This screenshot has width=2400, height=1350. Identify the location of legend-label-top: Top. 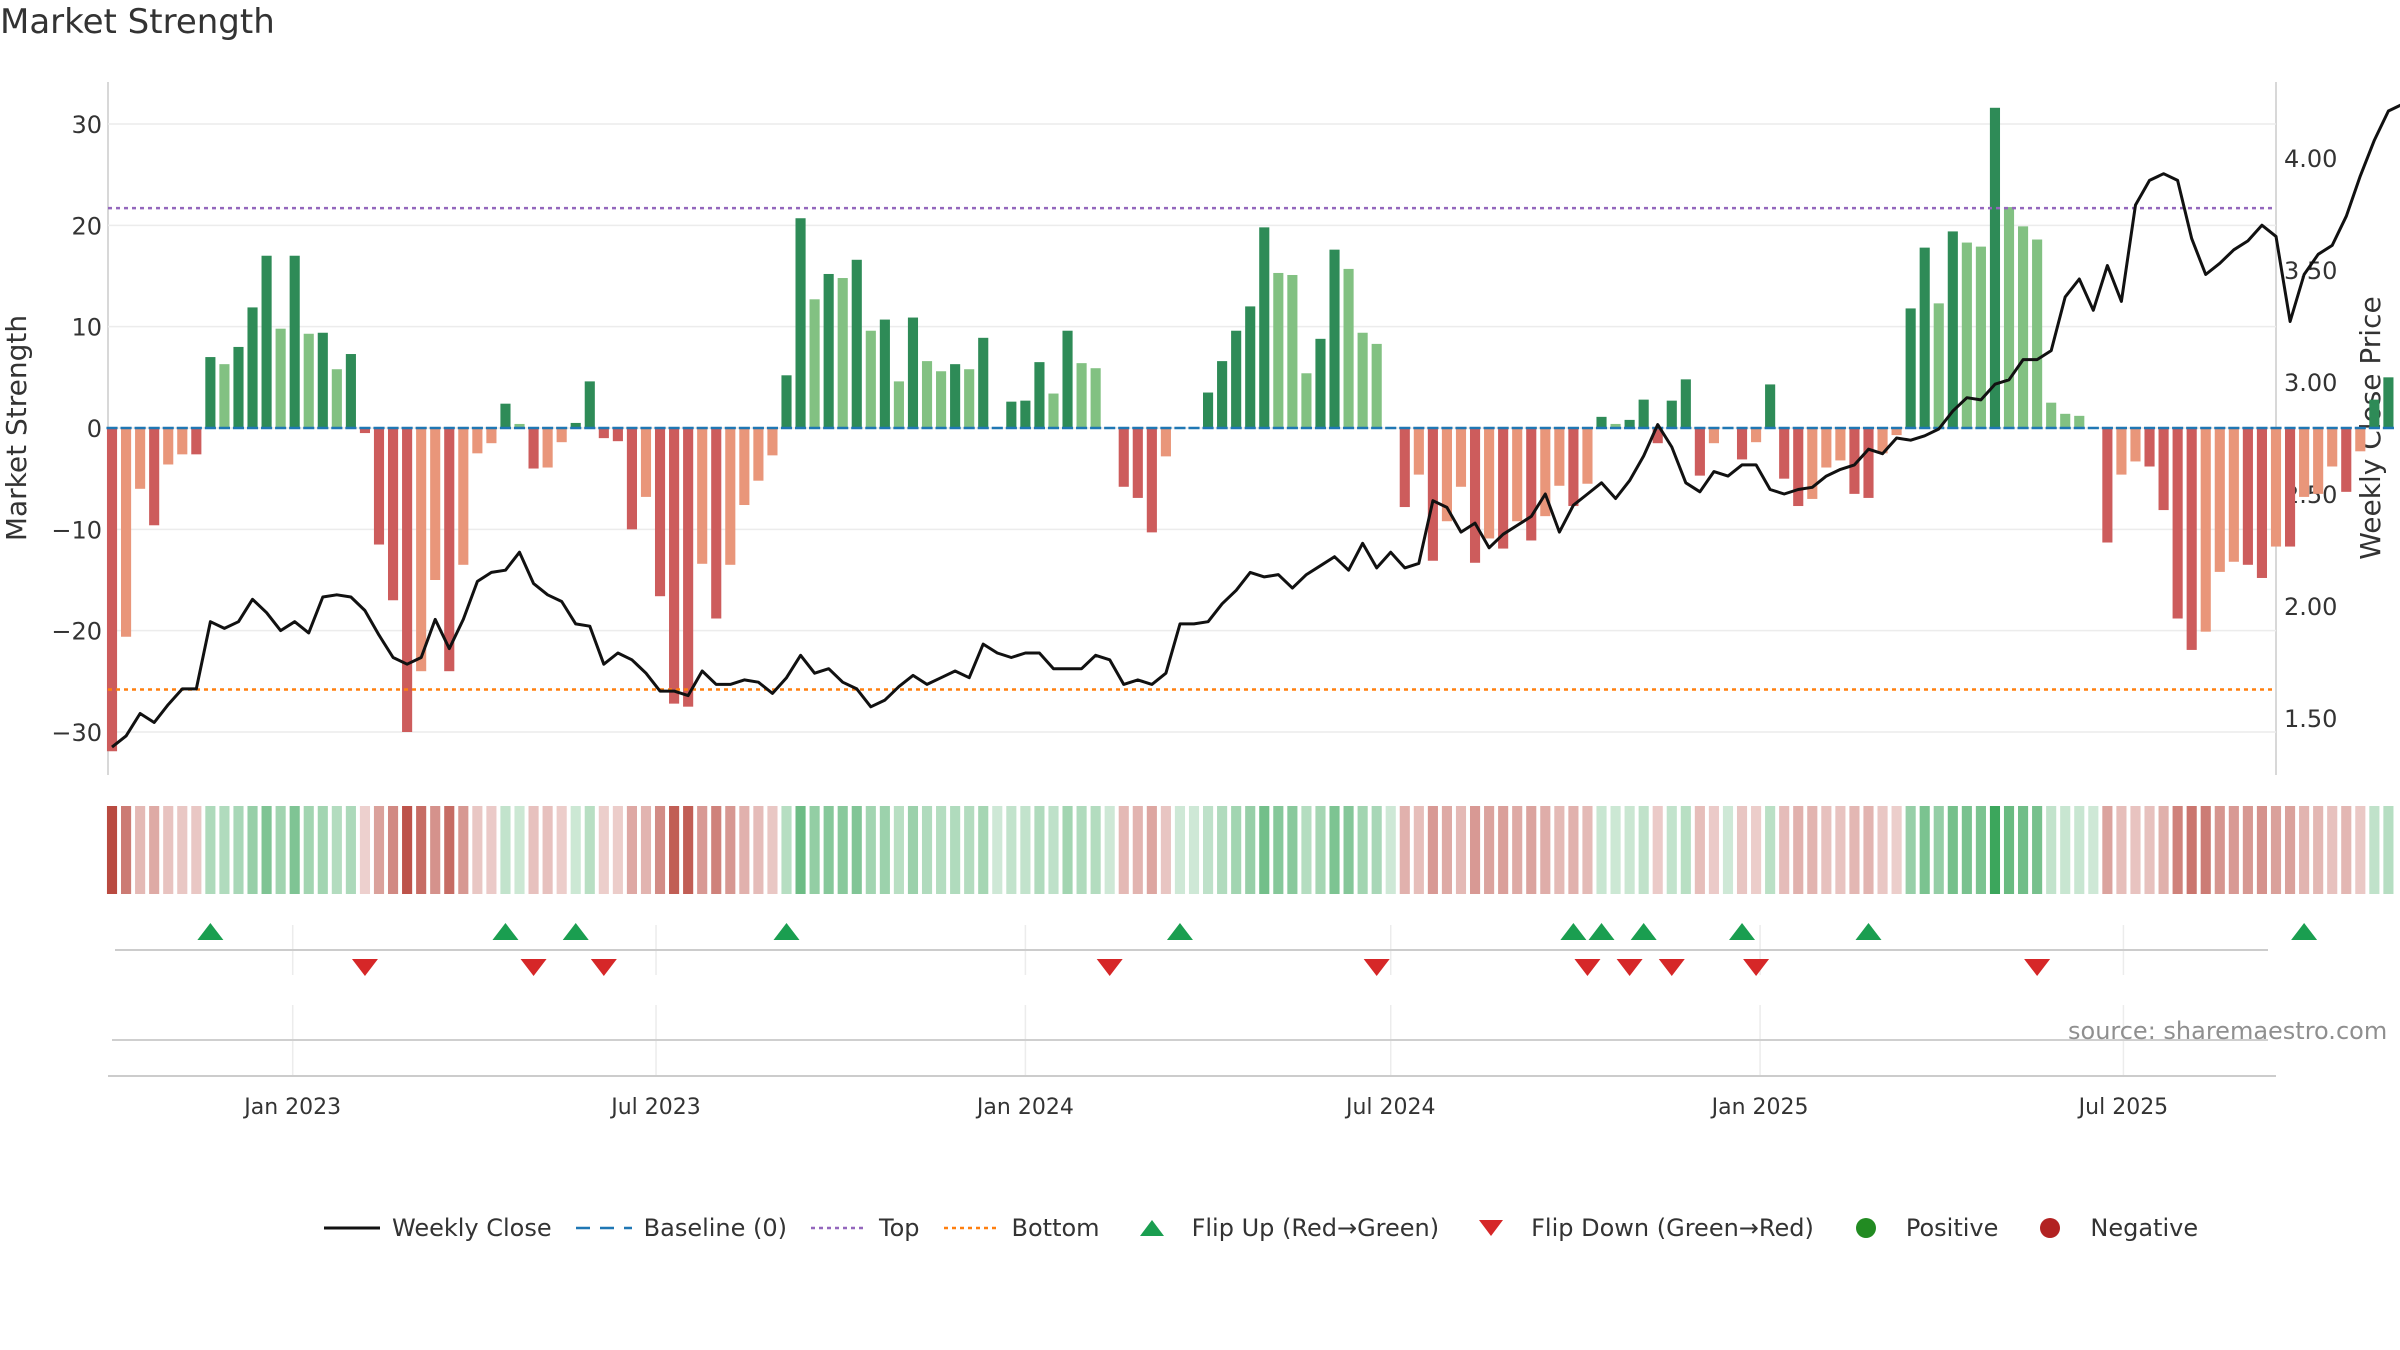
(899, 1228).